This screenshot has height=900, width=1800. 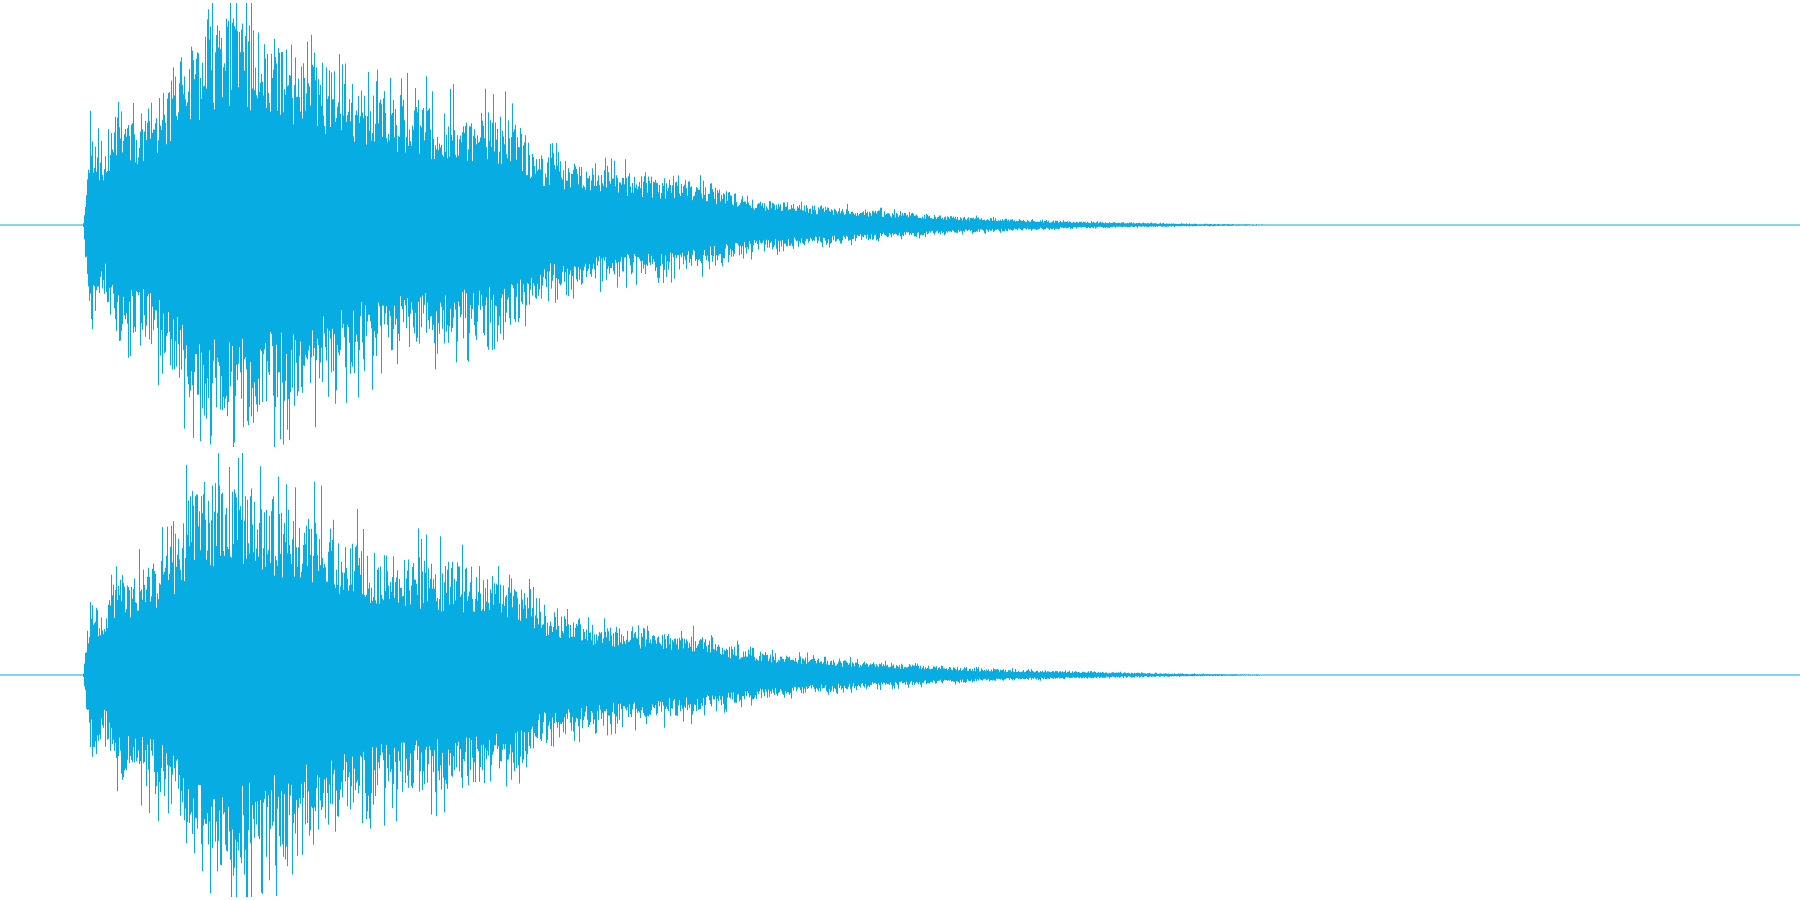 What do you see at coordinates (680, 578) in the screenshot?
I see `waveform-right-peaks-upper` at bounding box center [680, 578].